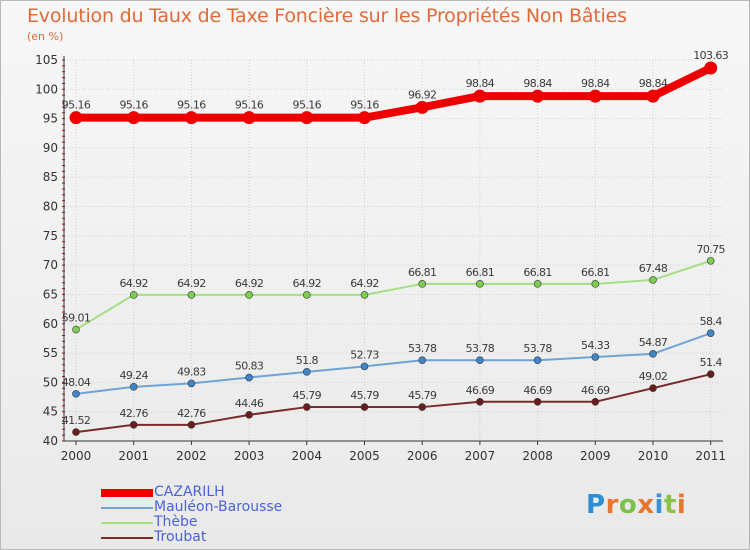  I want to click on legend-label: Mauléon-Barousse, so click(218, 507).